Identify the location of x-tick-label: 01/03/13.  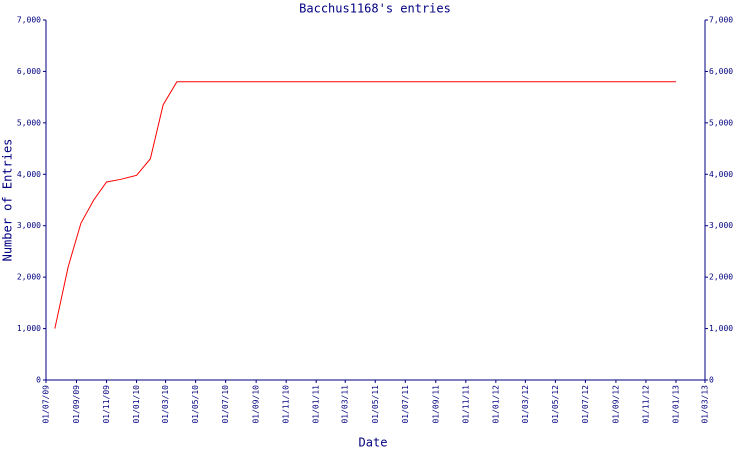
(705, 404).